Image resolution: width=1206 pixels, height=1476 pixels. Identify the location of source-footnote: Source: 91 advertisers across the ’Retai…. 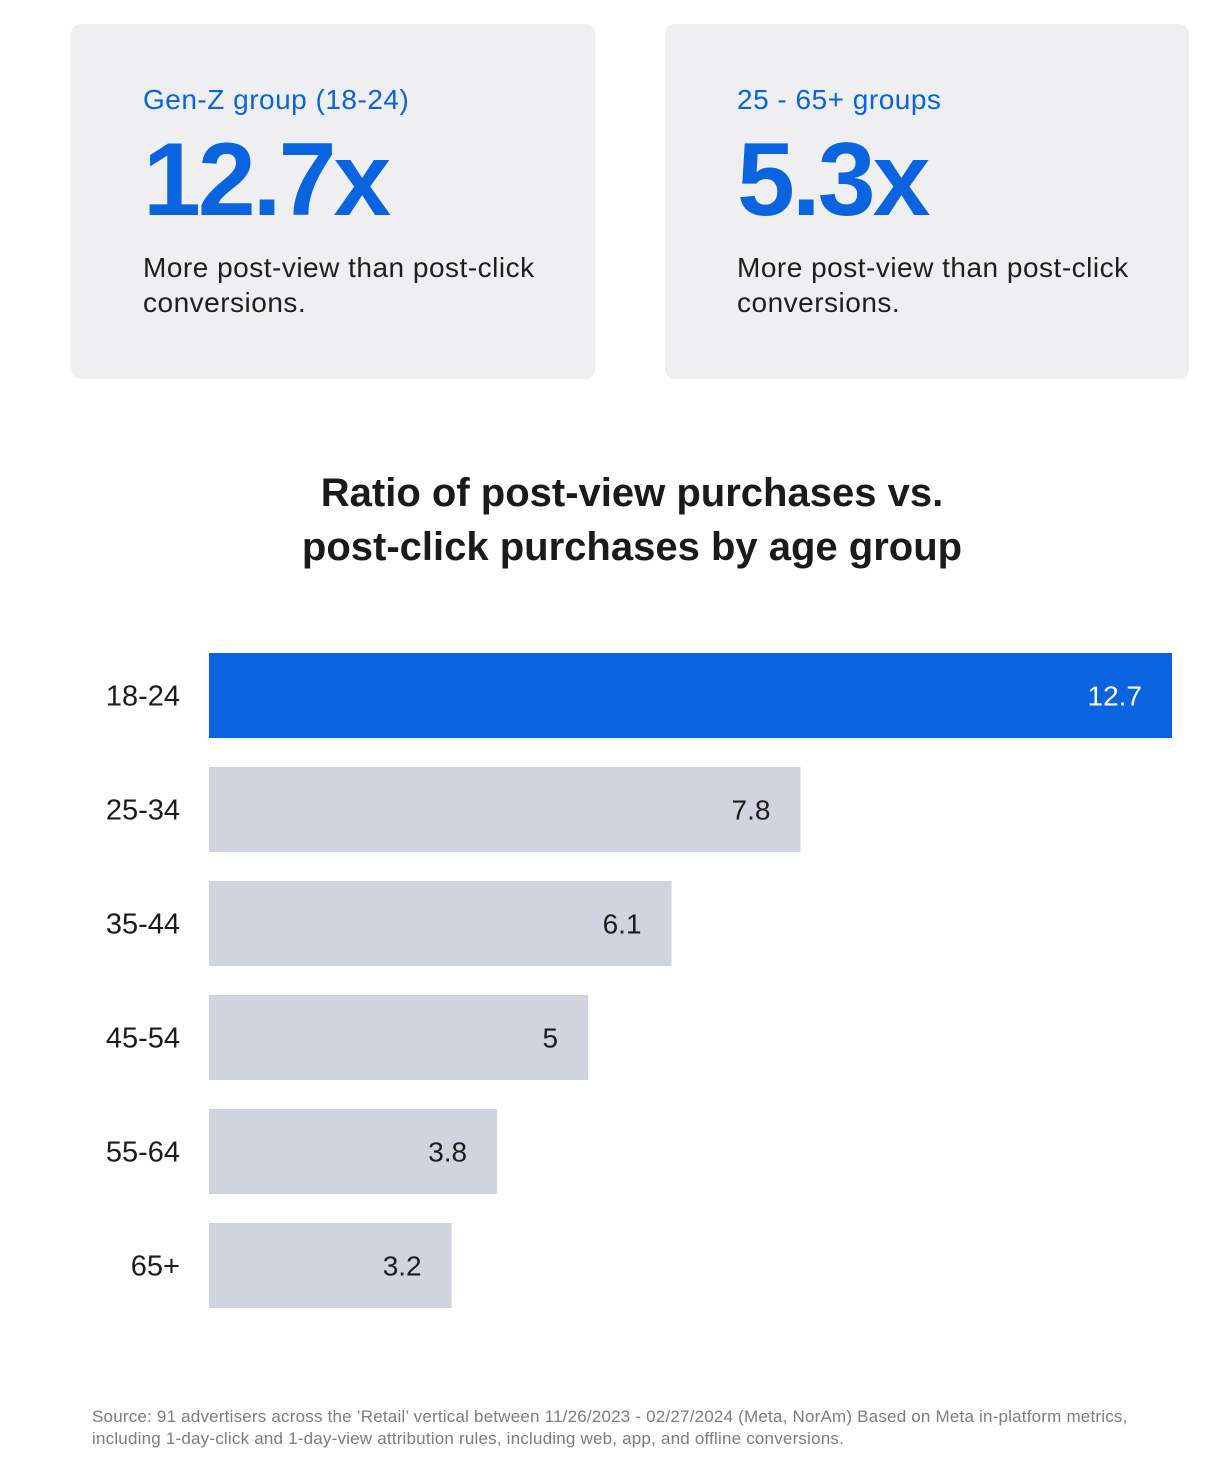
(610, 1427).